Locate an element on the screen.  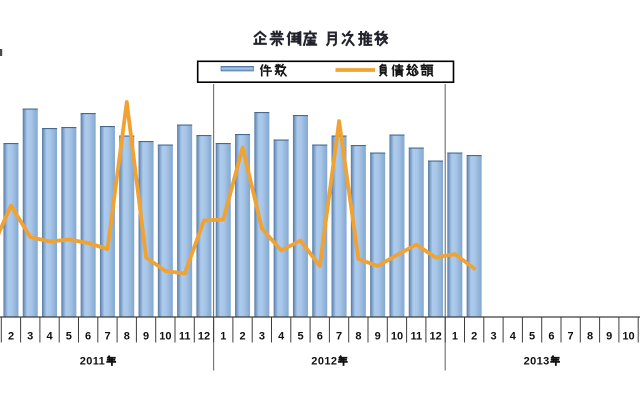
svg-text: 2012 is located at coordinates (324, 362).